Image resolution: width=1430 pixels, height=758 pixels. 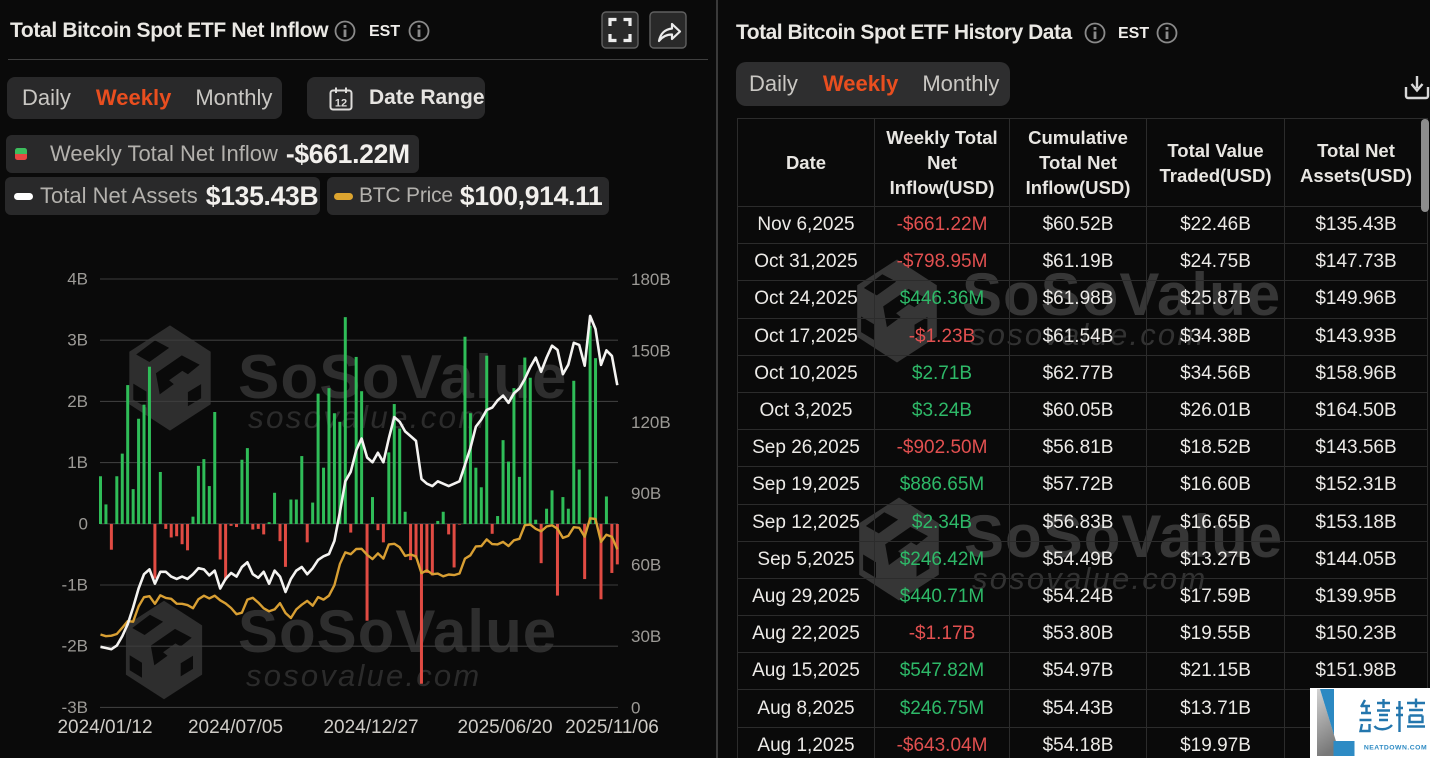 What do you see at coordinates (370, 727) in the screenshot?
I see `svg-text: 2024/12/27` at bounding box center [370, 727].